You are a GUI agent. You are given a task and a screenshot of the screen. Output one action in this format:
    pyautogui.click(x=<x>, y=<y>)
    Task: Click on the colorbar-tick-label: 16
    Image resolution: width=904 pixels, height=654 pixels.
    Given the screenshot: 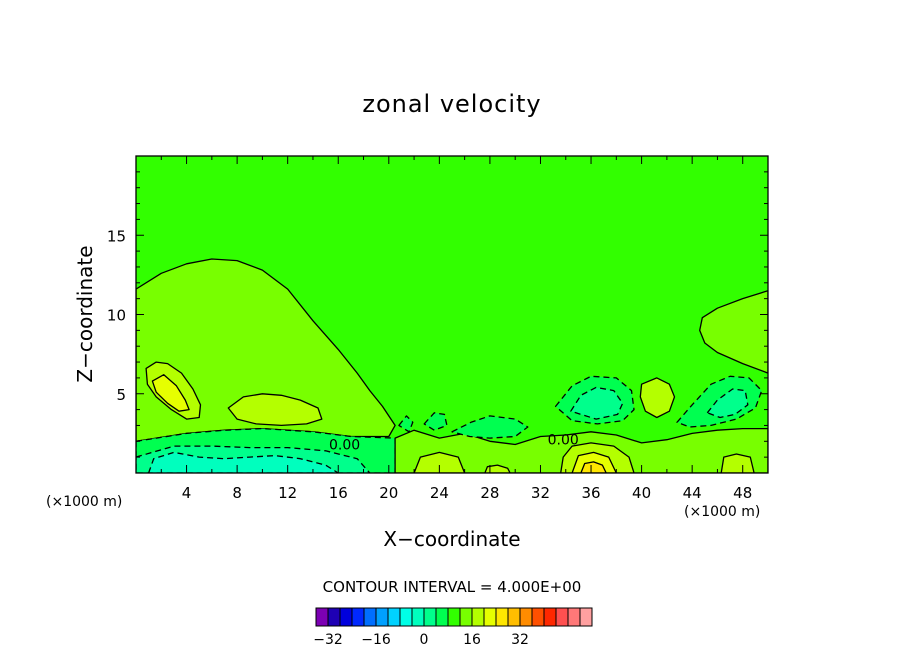 What is the action you would take?
    pyautogui.click(x=472, y=640)
    